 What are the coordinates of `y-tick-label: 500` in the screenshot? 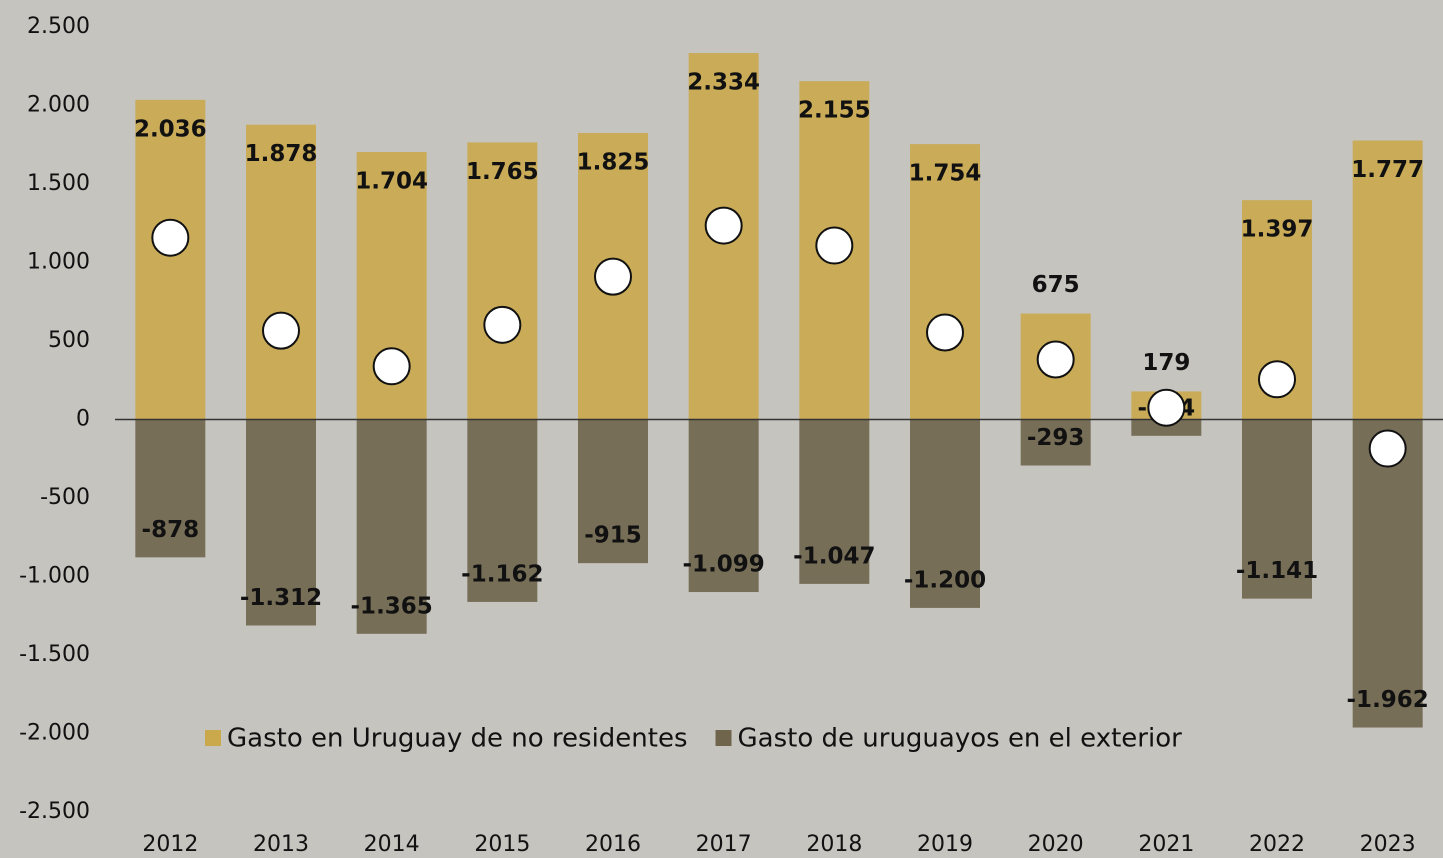 It's located at (69, 340).